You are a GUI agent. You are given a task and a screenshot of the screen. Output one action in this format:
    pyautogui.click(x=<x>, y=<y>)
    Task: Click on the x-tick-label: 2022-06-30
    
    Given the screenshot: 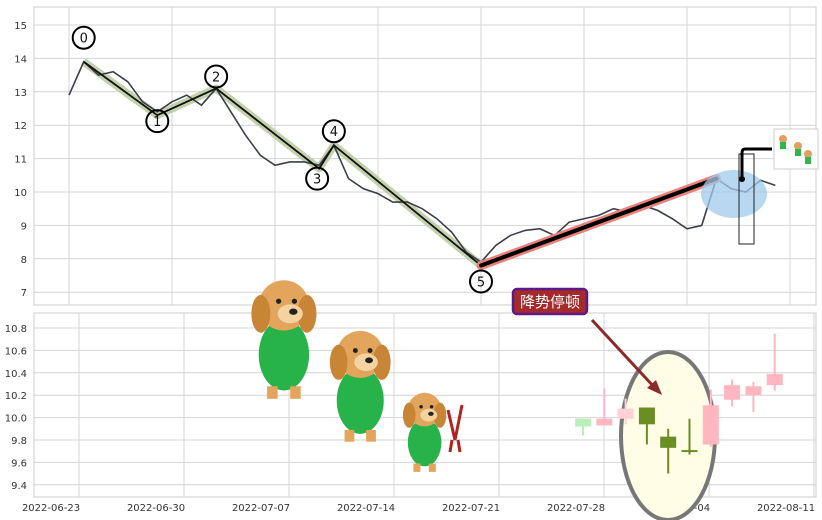 What is the action you would take?
    pyautogui.click(x=156, y=508)
    